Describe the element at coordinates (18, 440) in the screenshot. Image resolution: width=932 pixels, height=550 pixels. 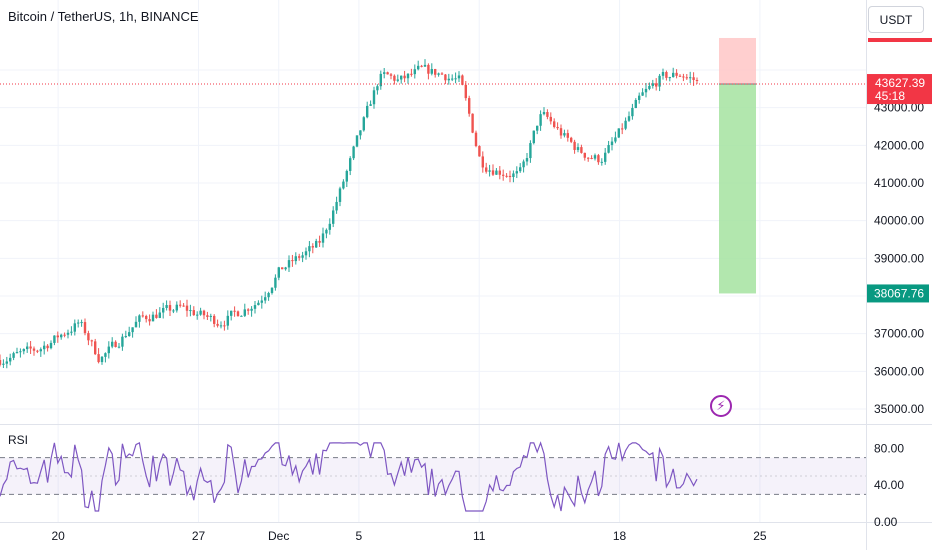
I see `rsi-indicator-label: RSI` at that location.